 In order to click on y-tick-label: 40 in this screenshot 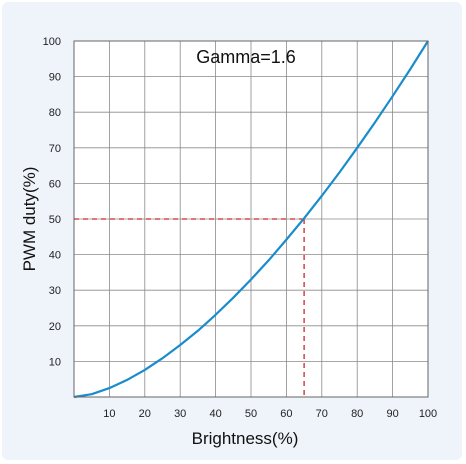, I will do `click(55, 256)`.